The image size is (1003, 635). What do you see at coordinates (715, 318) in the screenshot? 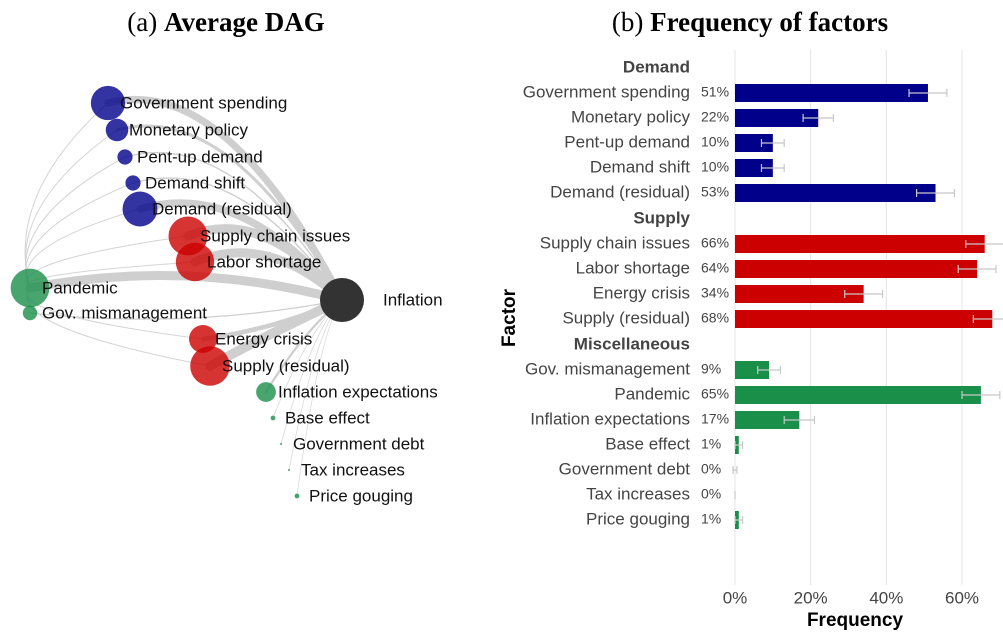
I see `value-label: 68%` at bounding box center [715, 318].